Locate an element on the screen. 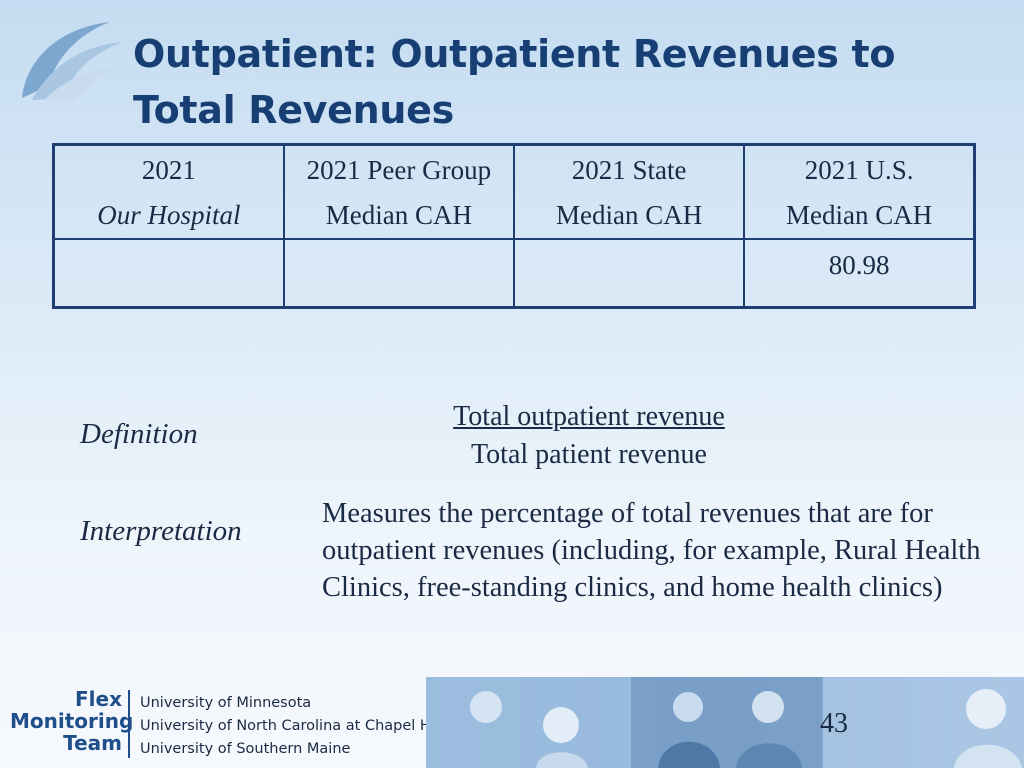 Image resolution: width=1024 pixels, height=768 pixels. interpretation-label: Interpretation is located at coordinates (161, 531).